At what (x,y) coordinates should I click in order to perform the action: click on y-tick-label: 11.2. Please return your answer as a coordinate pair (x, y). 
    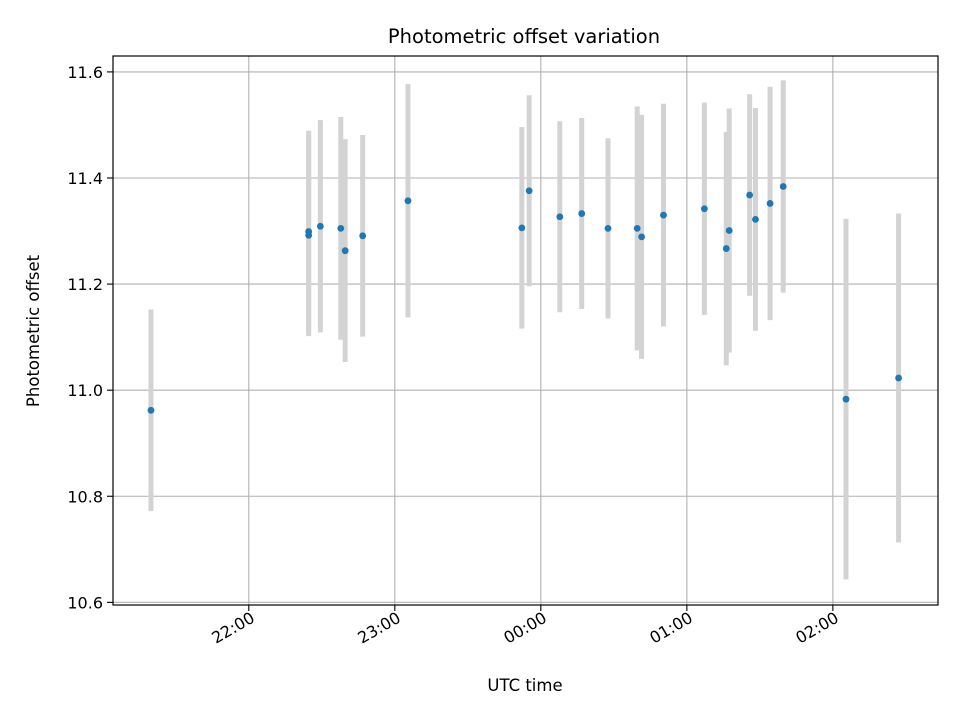
    Looking at the image, I should click on (85, 284).